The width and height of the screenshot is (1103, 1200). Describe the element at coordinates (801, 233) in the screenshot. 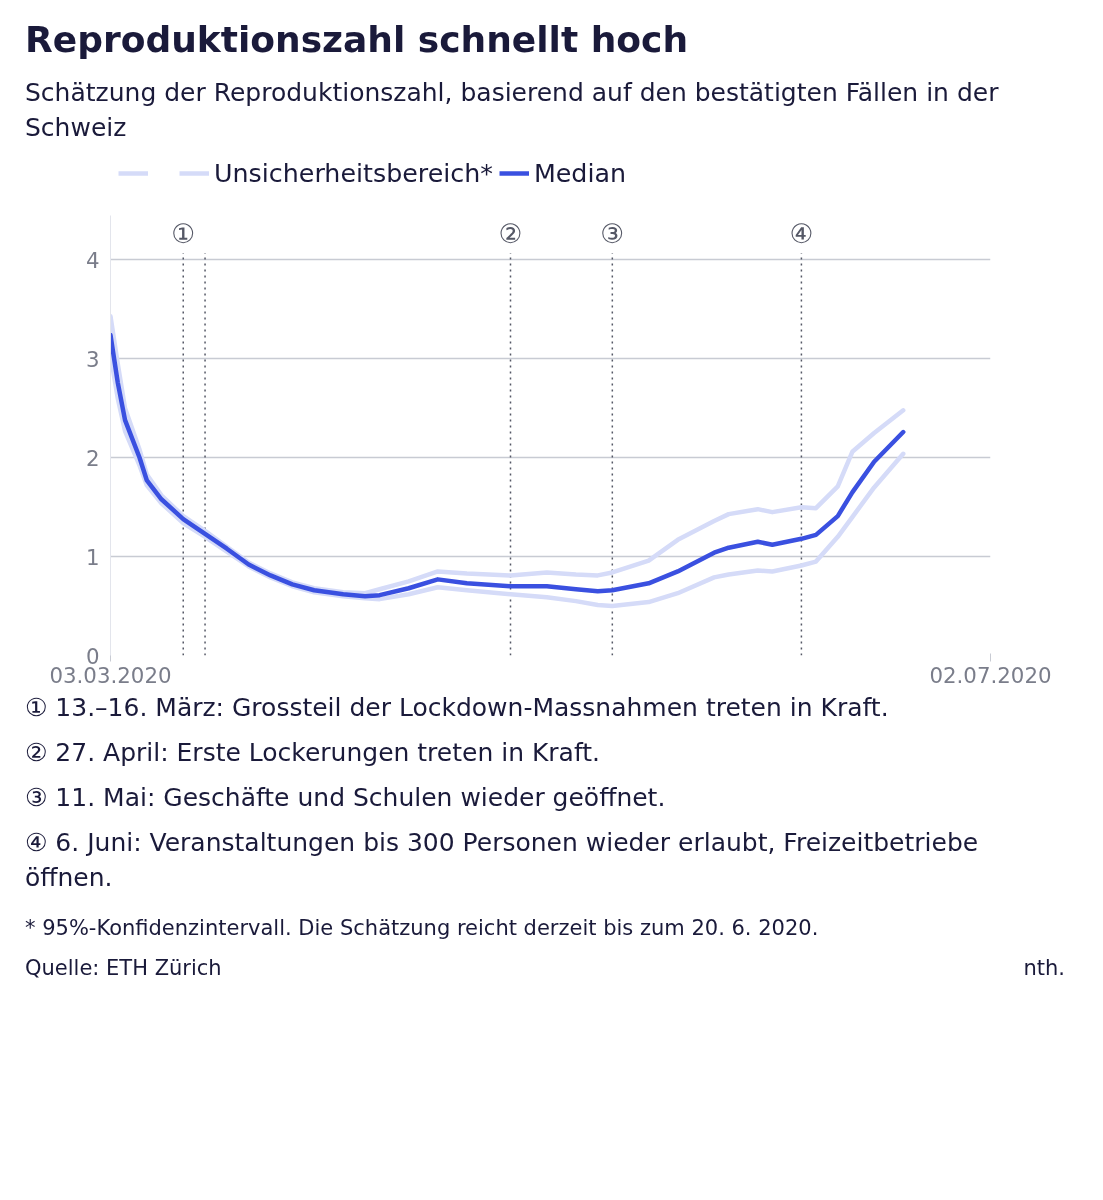

I see `ref-line-label: ④` at that location.